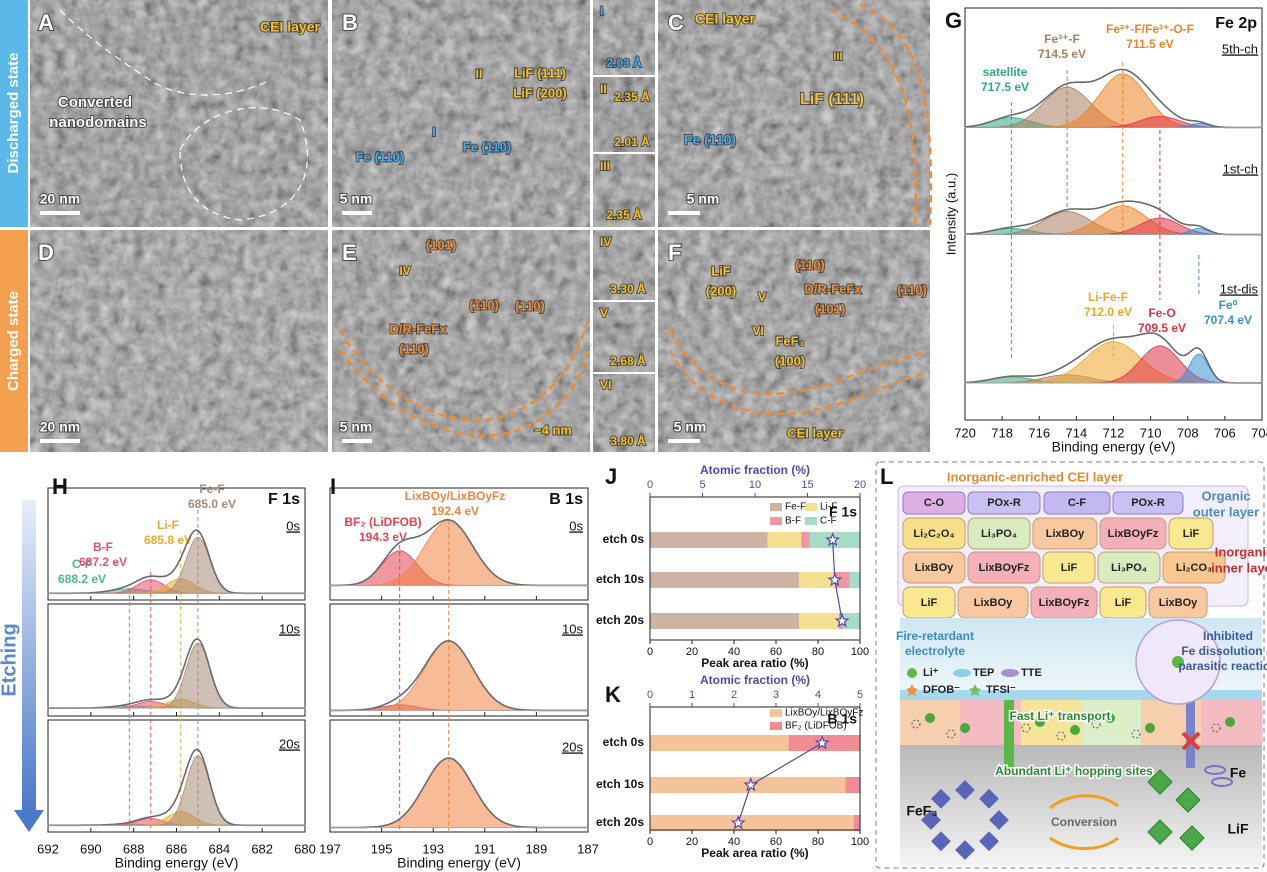 This screenshot has height=872, width=1267. What do you see at coordinates (632, 141) in the screenshot?
I see `image-label: 2.01 Å` at bounding box center [632, 141].